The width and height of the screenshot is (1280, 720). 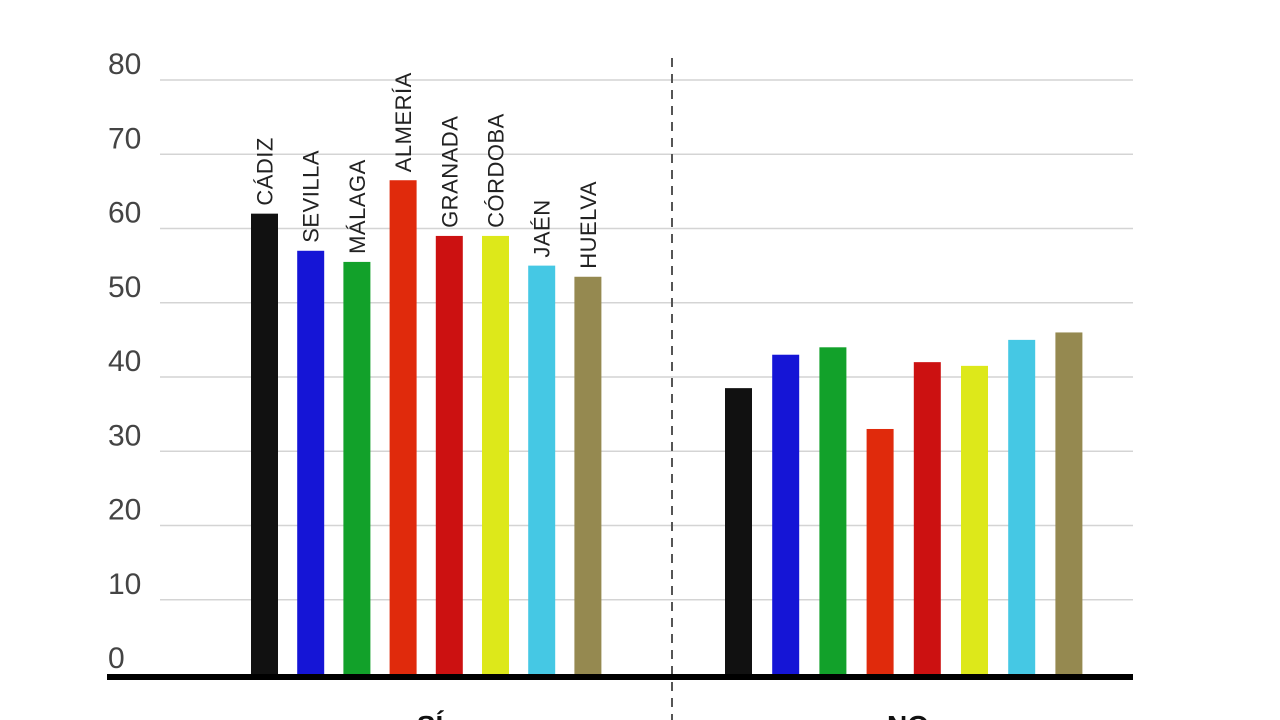 What do you see at coordinates (496, 170) in the screenshot?
I see `bar-category-label: CÓRDOBA` at bounding box center [496, 170].